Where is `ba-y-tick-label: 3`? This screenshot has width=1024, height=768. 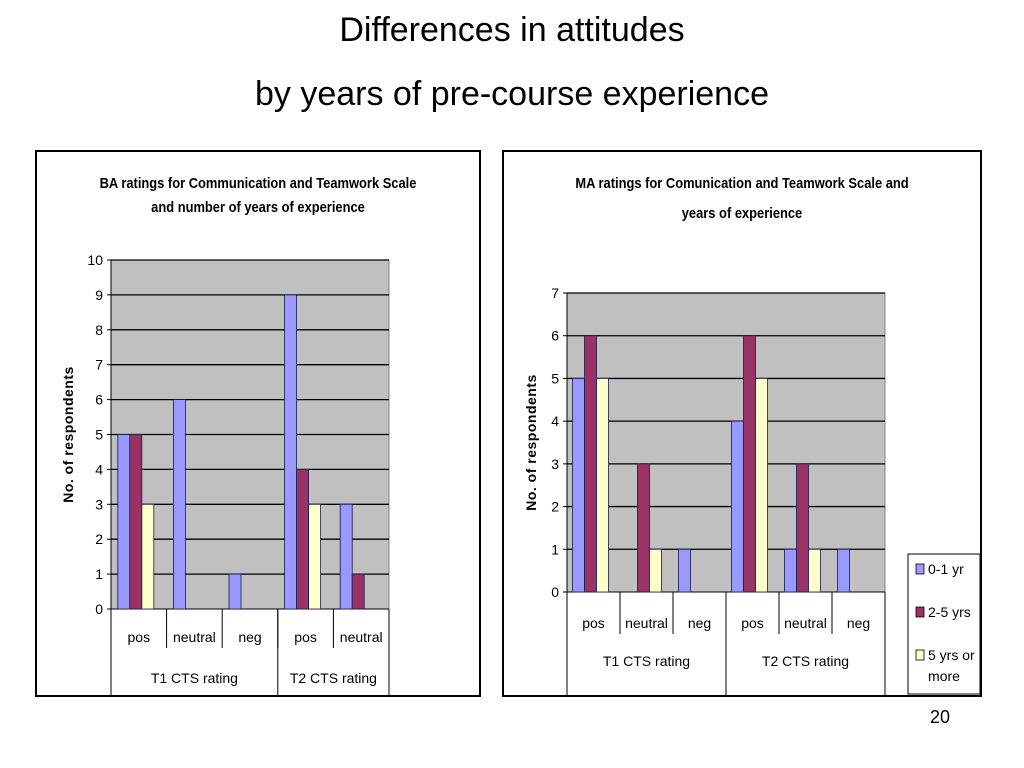 ba-y-tick-label: 3 is located at coordinates (99, 504).